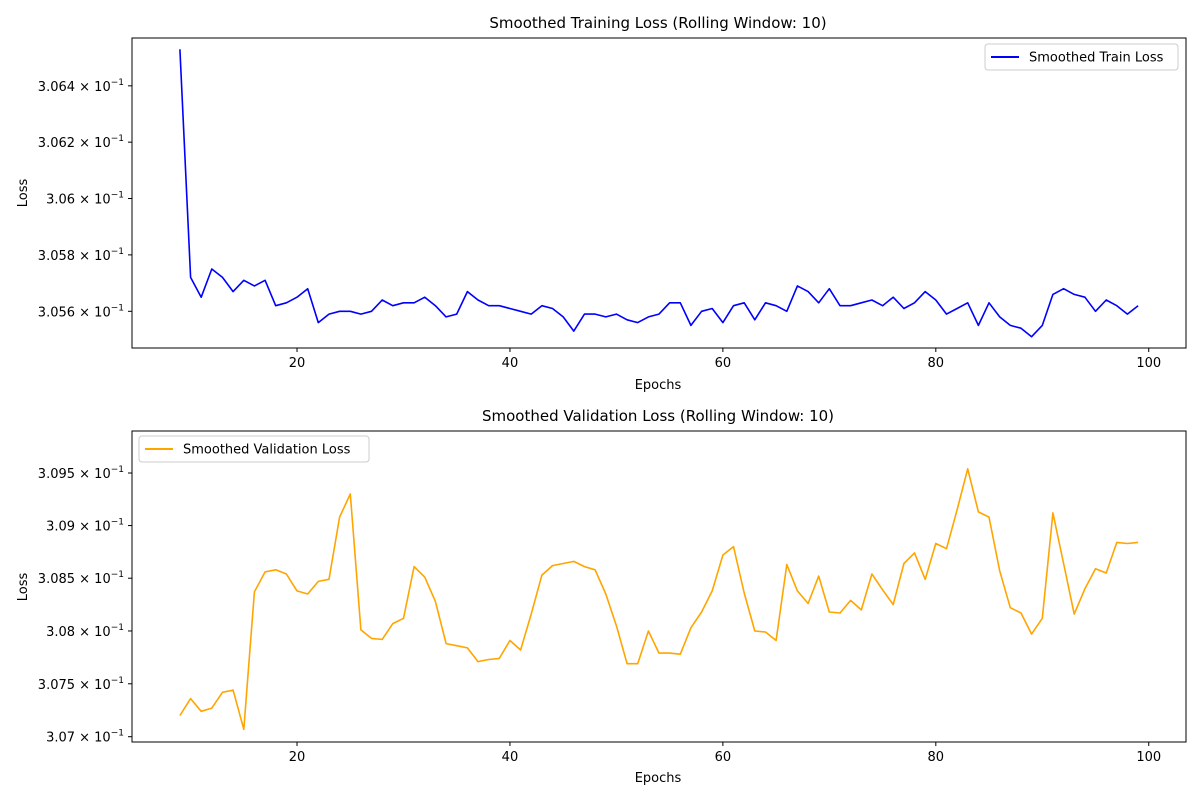 Image resolution: width=1200 pixels, height=800 pixels. I want to click on y-tick-label: 3.06 × 10⁻¹, so click(85, 198).